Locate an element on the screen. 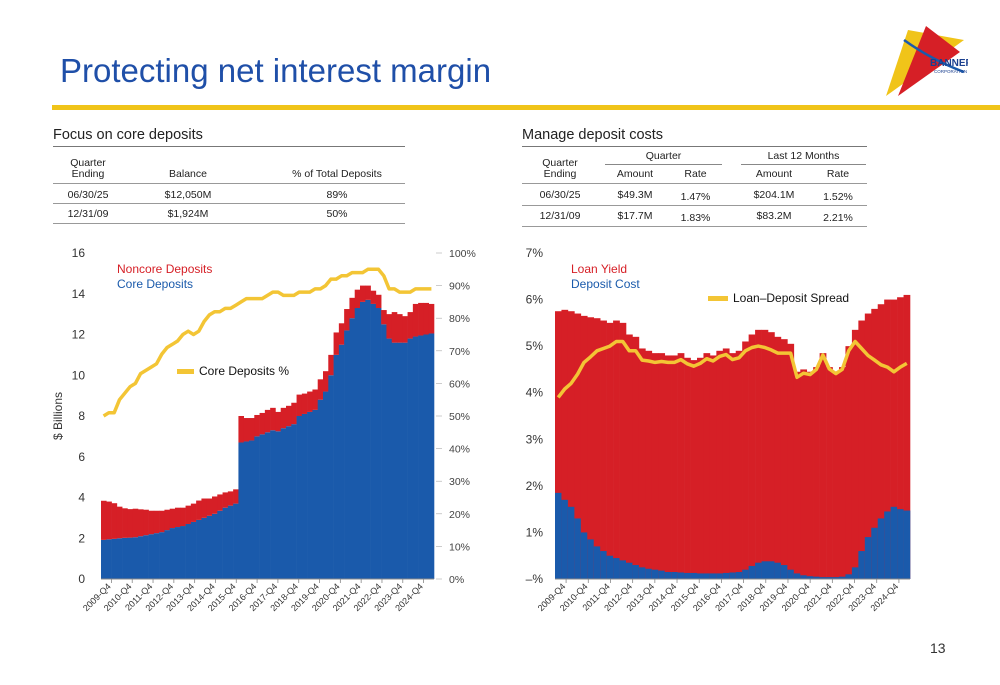 This screenshot has width=1000, height=685. right-table-header-rule is located at coordinates (694, 183).